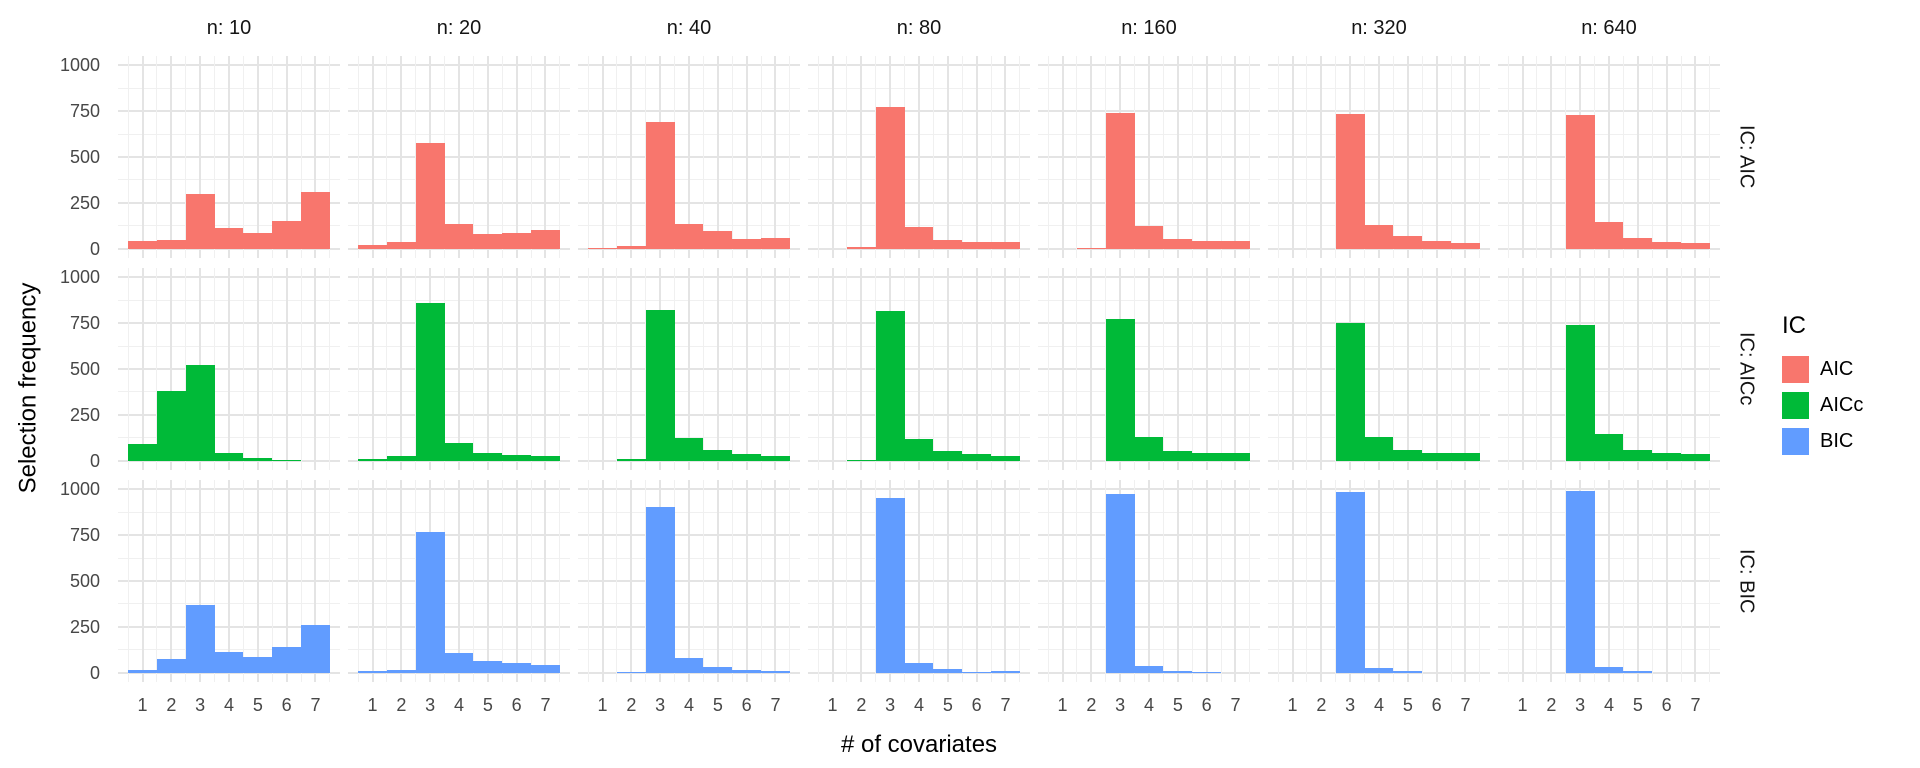 This screenshot has height=768, width=1920. Describe the element at coordinates (1746, 581) in the screenshot. I see `facet-row-strip: IC: BIC` at that location.